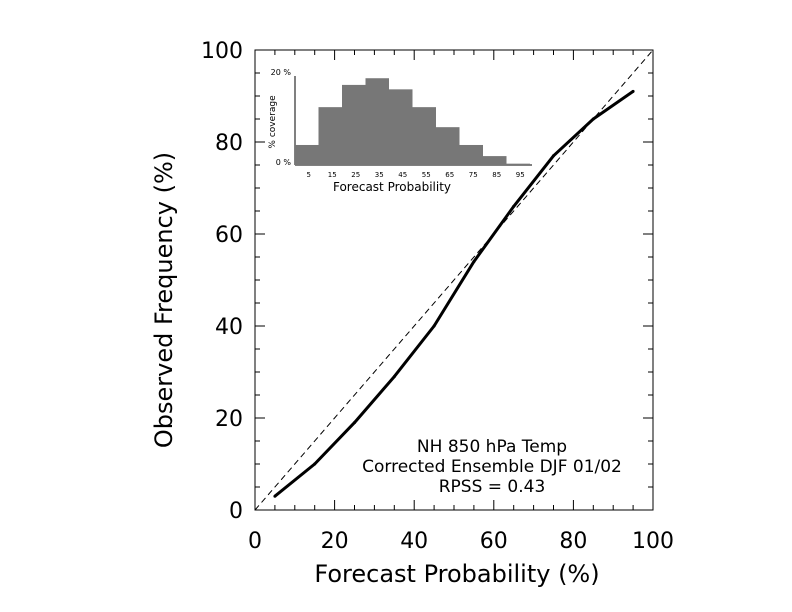  What do you see at coordinates (284, 162) in the screenshot?
I see `inset-y-tick-bottom: 0 %` at bounding box center [284, 162].